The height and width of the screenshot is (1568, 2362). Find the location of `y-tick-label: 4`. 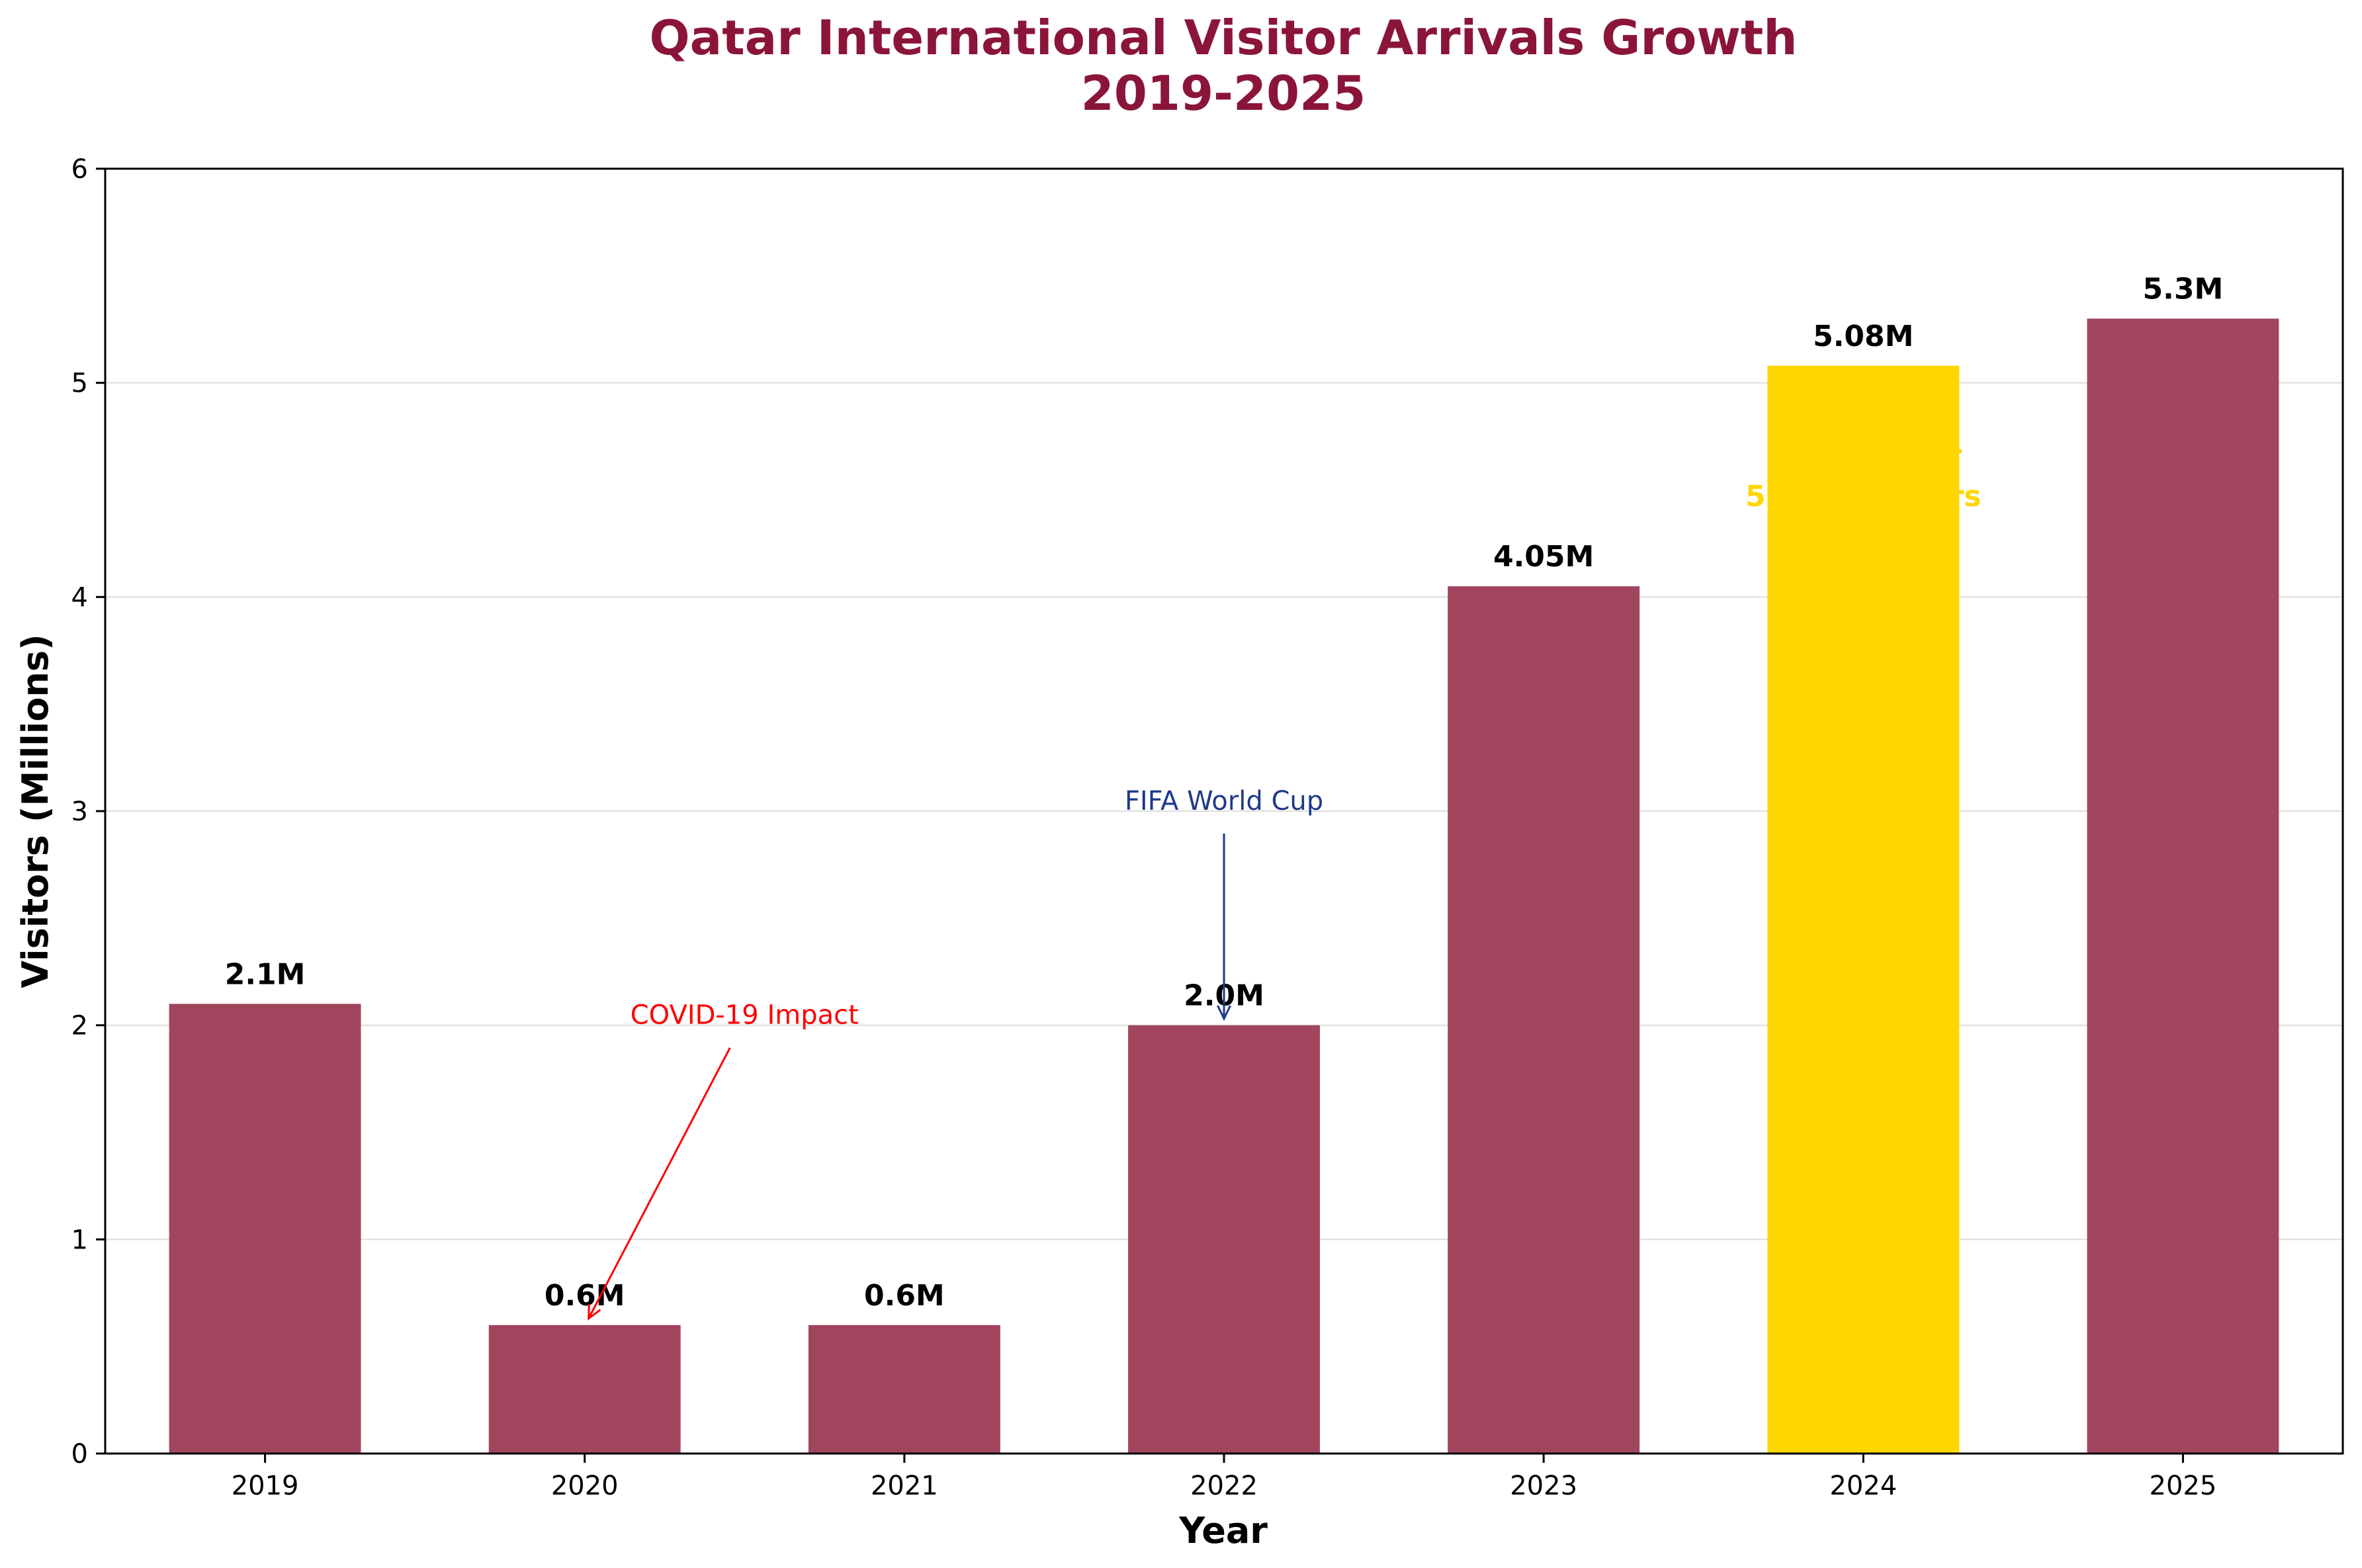

y-tick-label: 4 is located at coordinates (79, 598).